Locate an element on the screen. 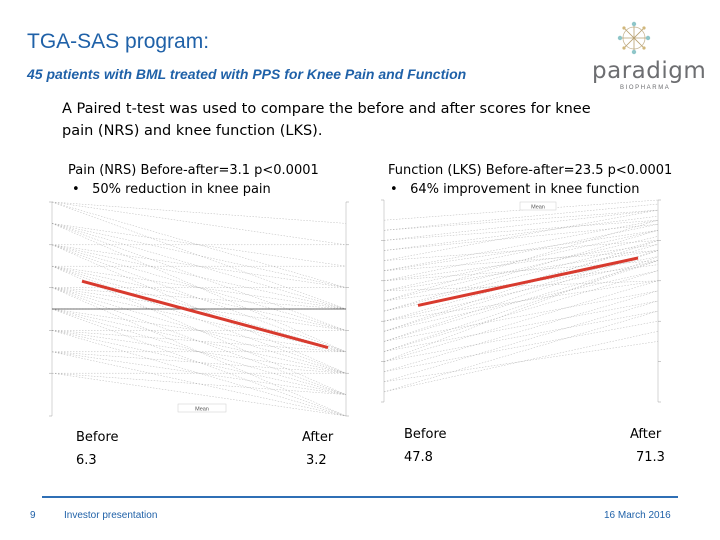  page-title: TGA-SAS program: is located at coordinates (118, 41).